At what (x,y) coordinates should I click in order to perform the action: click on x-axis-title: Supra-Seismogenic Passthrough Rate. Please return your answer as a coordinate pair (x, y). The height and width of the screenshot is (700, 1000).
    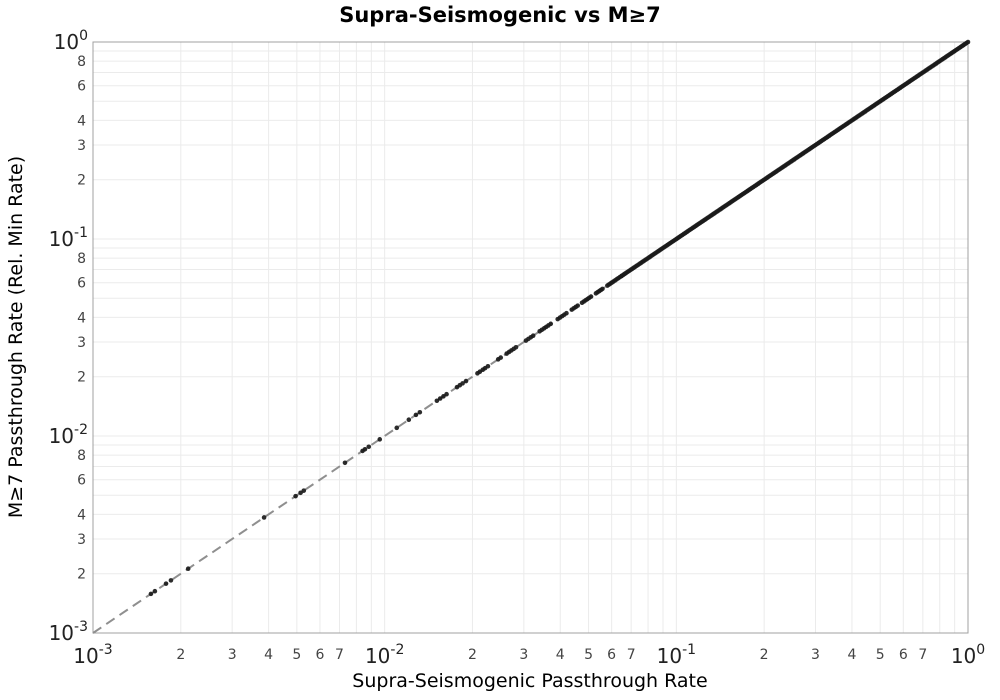
    Looking at the image, I should click on (530, 681).